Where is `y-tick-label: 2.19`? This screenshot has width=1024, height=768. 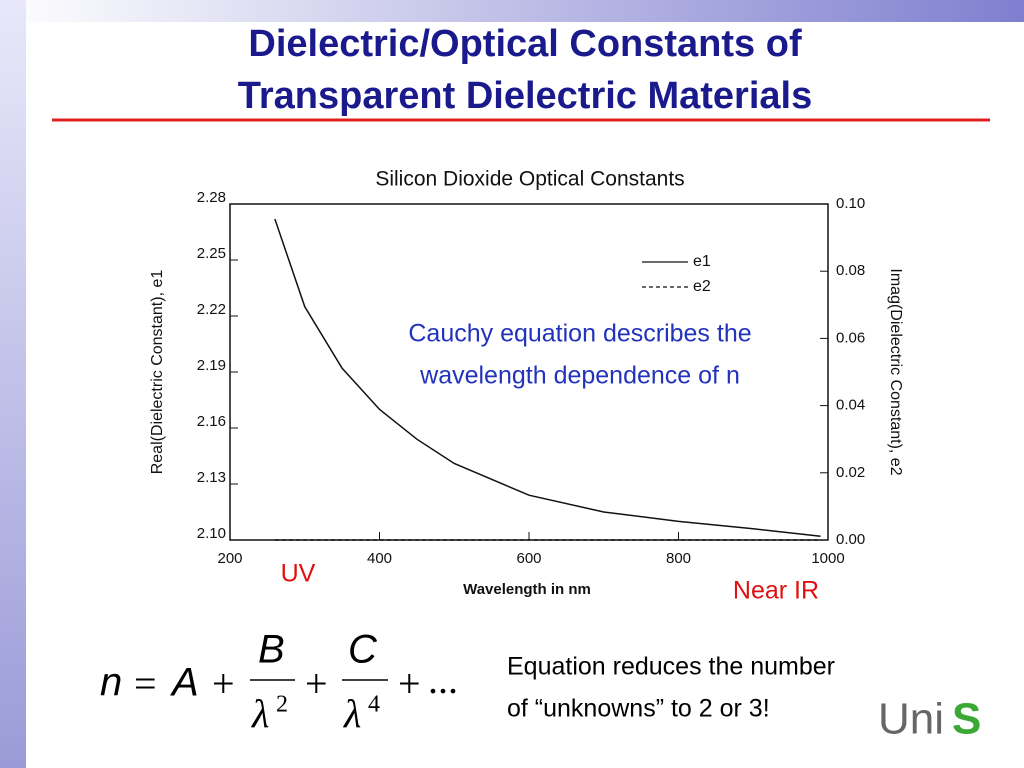
y-tick-label: 2.19 is located at coordinates (211, 365).